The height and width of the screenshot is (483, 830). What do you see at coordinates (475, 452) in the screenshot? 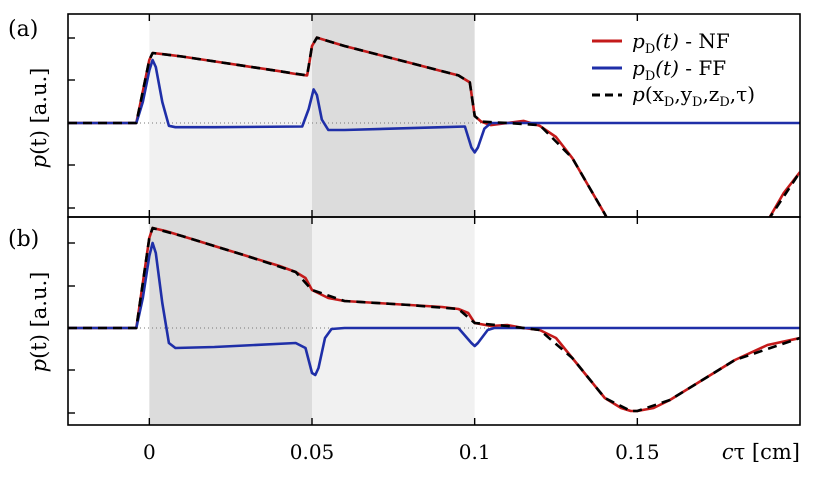
I see `x-tick-label-2: 0.1` at bounding box center [475, 452].